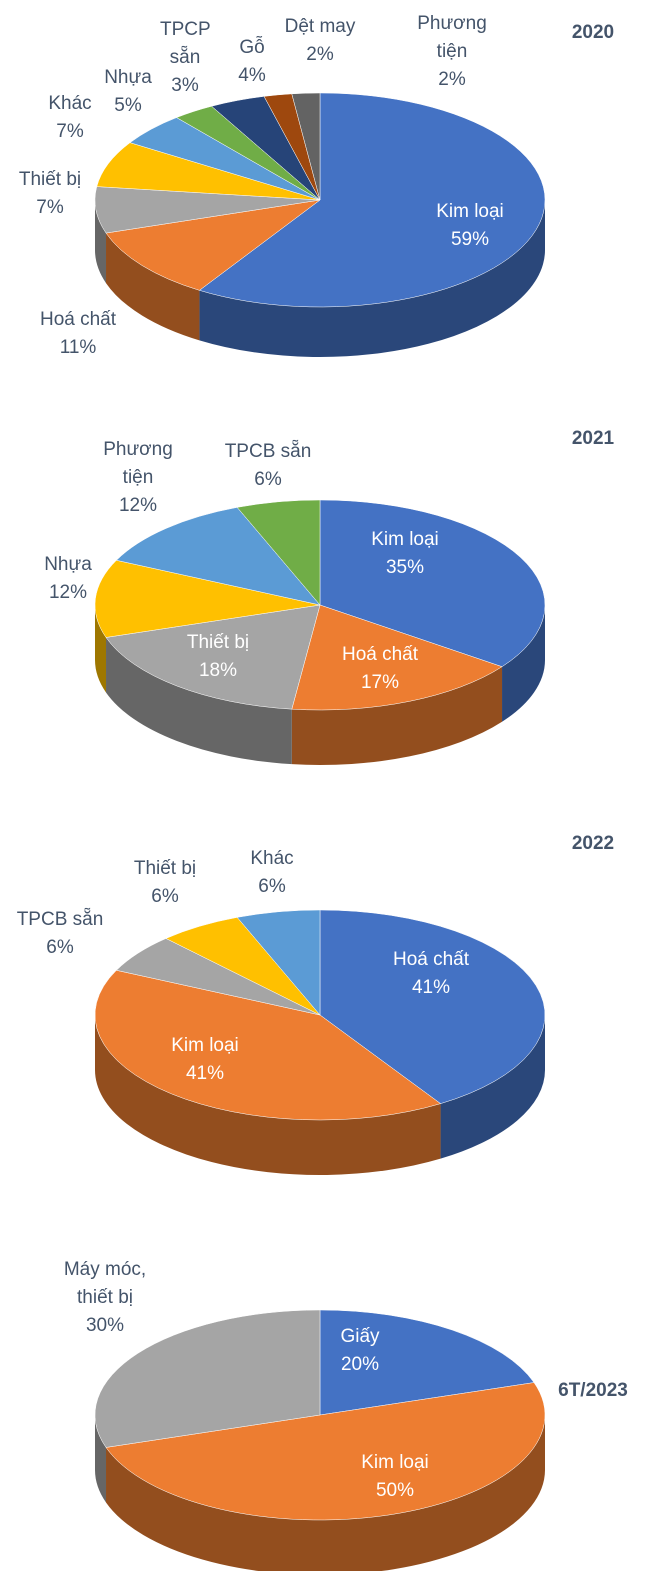 The height and width of the screenshot is (1571, 651). What do you see at coordinates (70, 118) in the screenshot?
I see `data-label: Khác 7%` at bounding box center [70, 118].